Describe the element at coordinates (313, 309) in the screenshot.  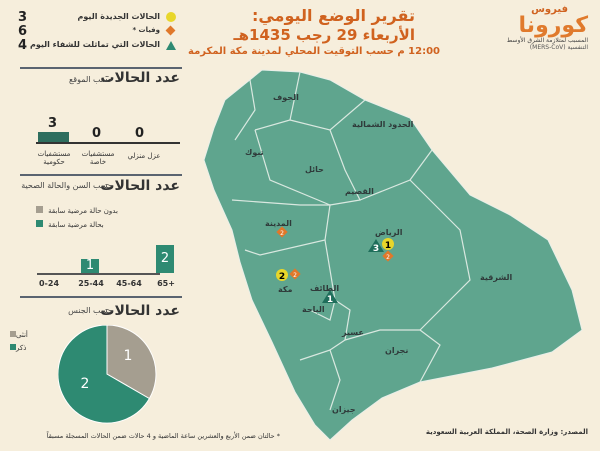
I see `map-label-baha: الباحة` at that location.